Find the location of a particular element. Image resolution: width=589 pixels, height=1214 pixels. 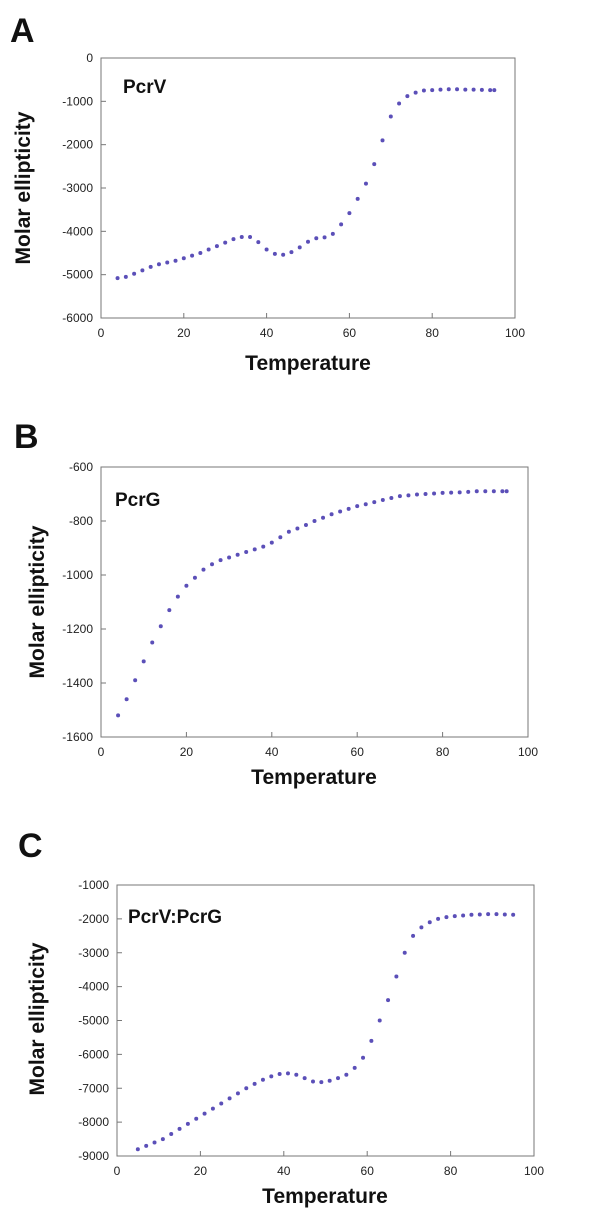

chart-a-y-tick-label: -3000 is located at coordinates (77, 188).